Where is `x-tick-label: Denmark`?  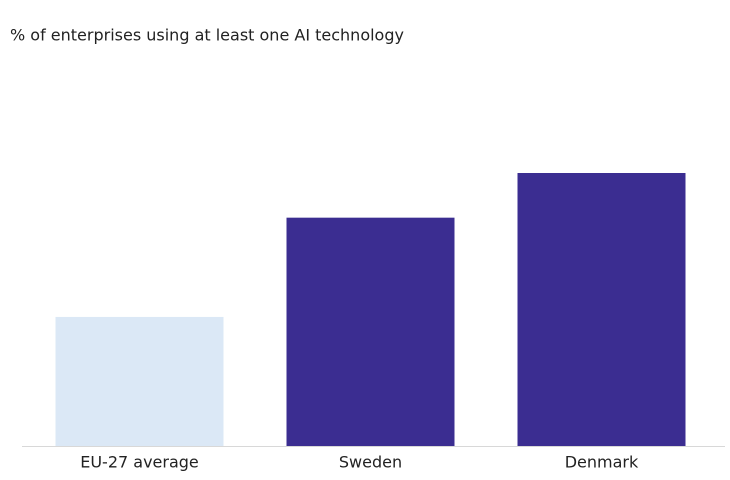 x-tick-label: Denmark is located at coordinates (602, 462).